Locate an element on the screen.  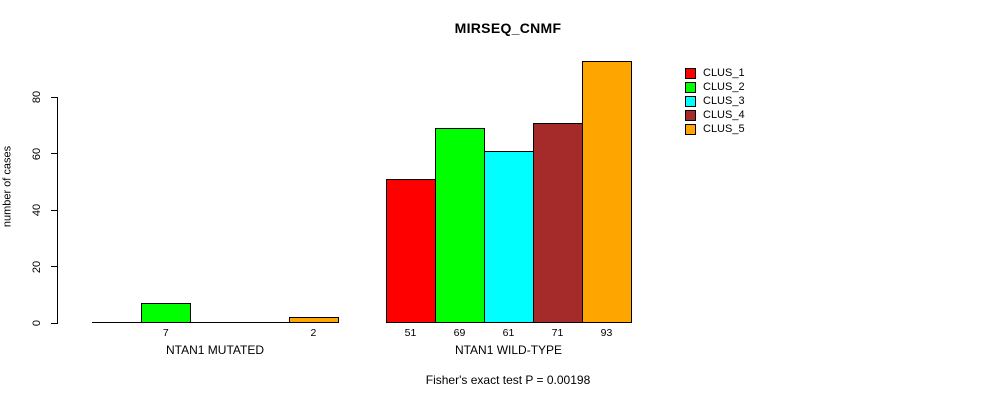
legend-item: CLUS_3 is located at coordinates (715, 101).